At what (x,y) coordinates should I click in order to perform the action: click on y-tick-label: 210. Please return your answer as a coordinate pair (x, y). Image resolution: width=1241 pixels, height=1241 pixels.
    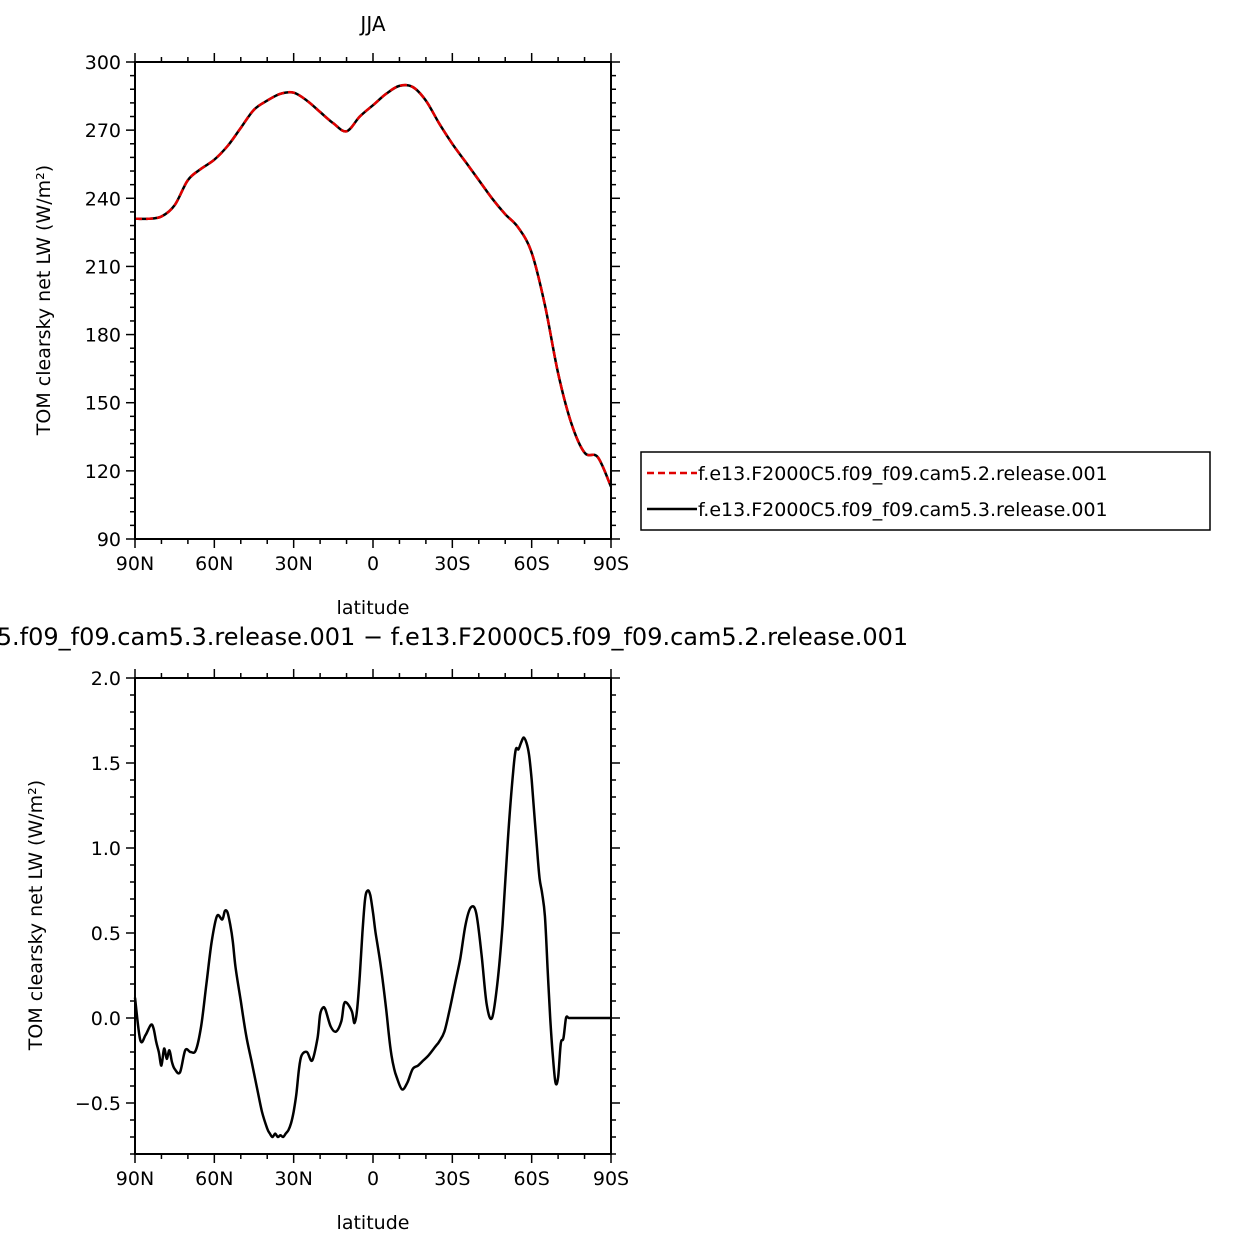
    Looking at the image, I should click on (103, 267).